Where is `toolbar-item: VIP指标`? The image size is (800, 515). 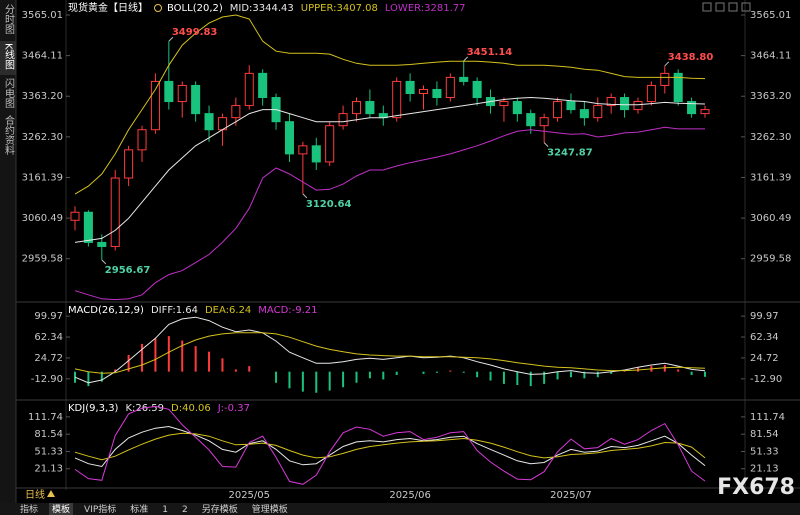
toolbar-item: VIP指标 is located at coordinates (100, 509).